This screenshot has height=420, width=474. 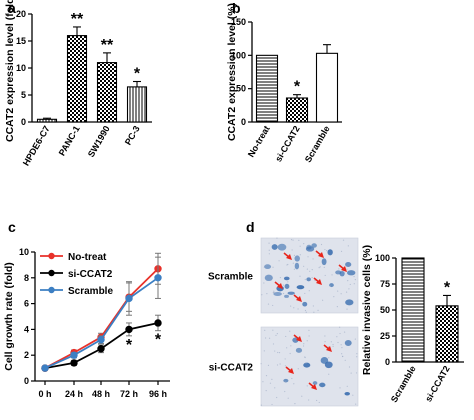 I want to click on legend-label: No-treat, so click(x=87, y=257).